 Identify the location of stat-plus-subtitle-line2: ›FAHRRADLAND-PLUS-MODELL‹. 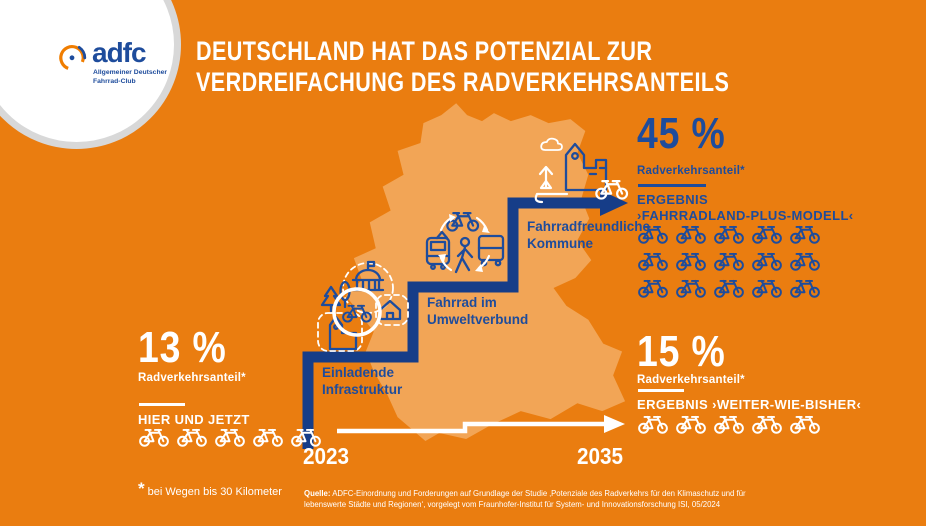
(745, 215).